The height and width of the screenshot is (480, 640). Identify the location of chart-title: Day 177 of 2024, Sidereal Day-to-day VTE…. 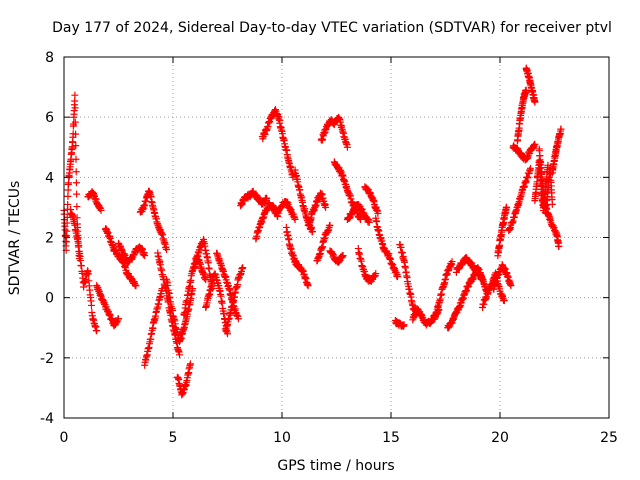
(332, 28).